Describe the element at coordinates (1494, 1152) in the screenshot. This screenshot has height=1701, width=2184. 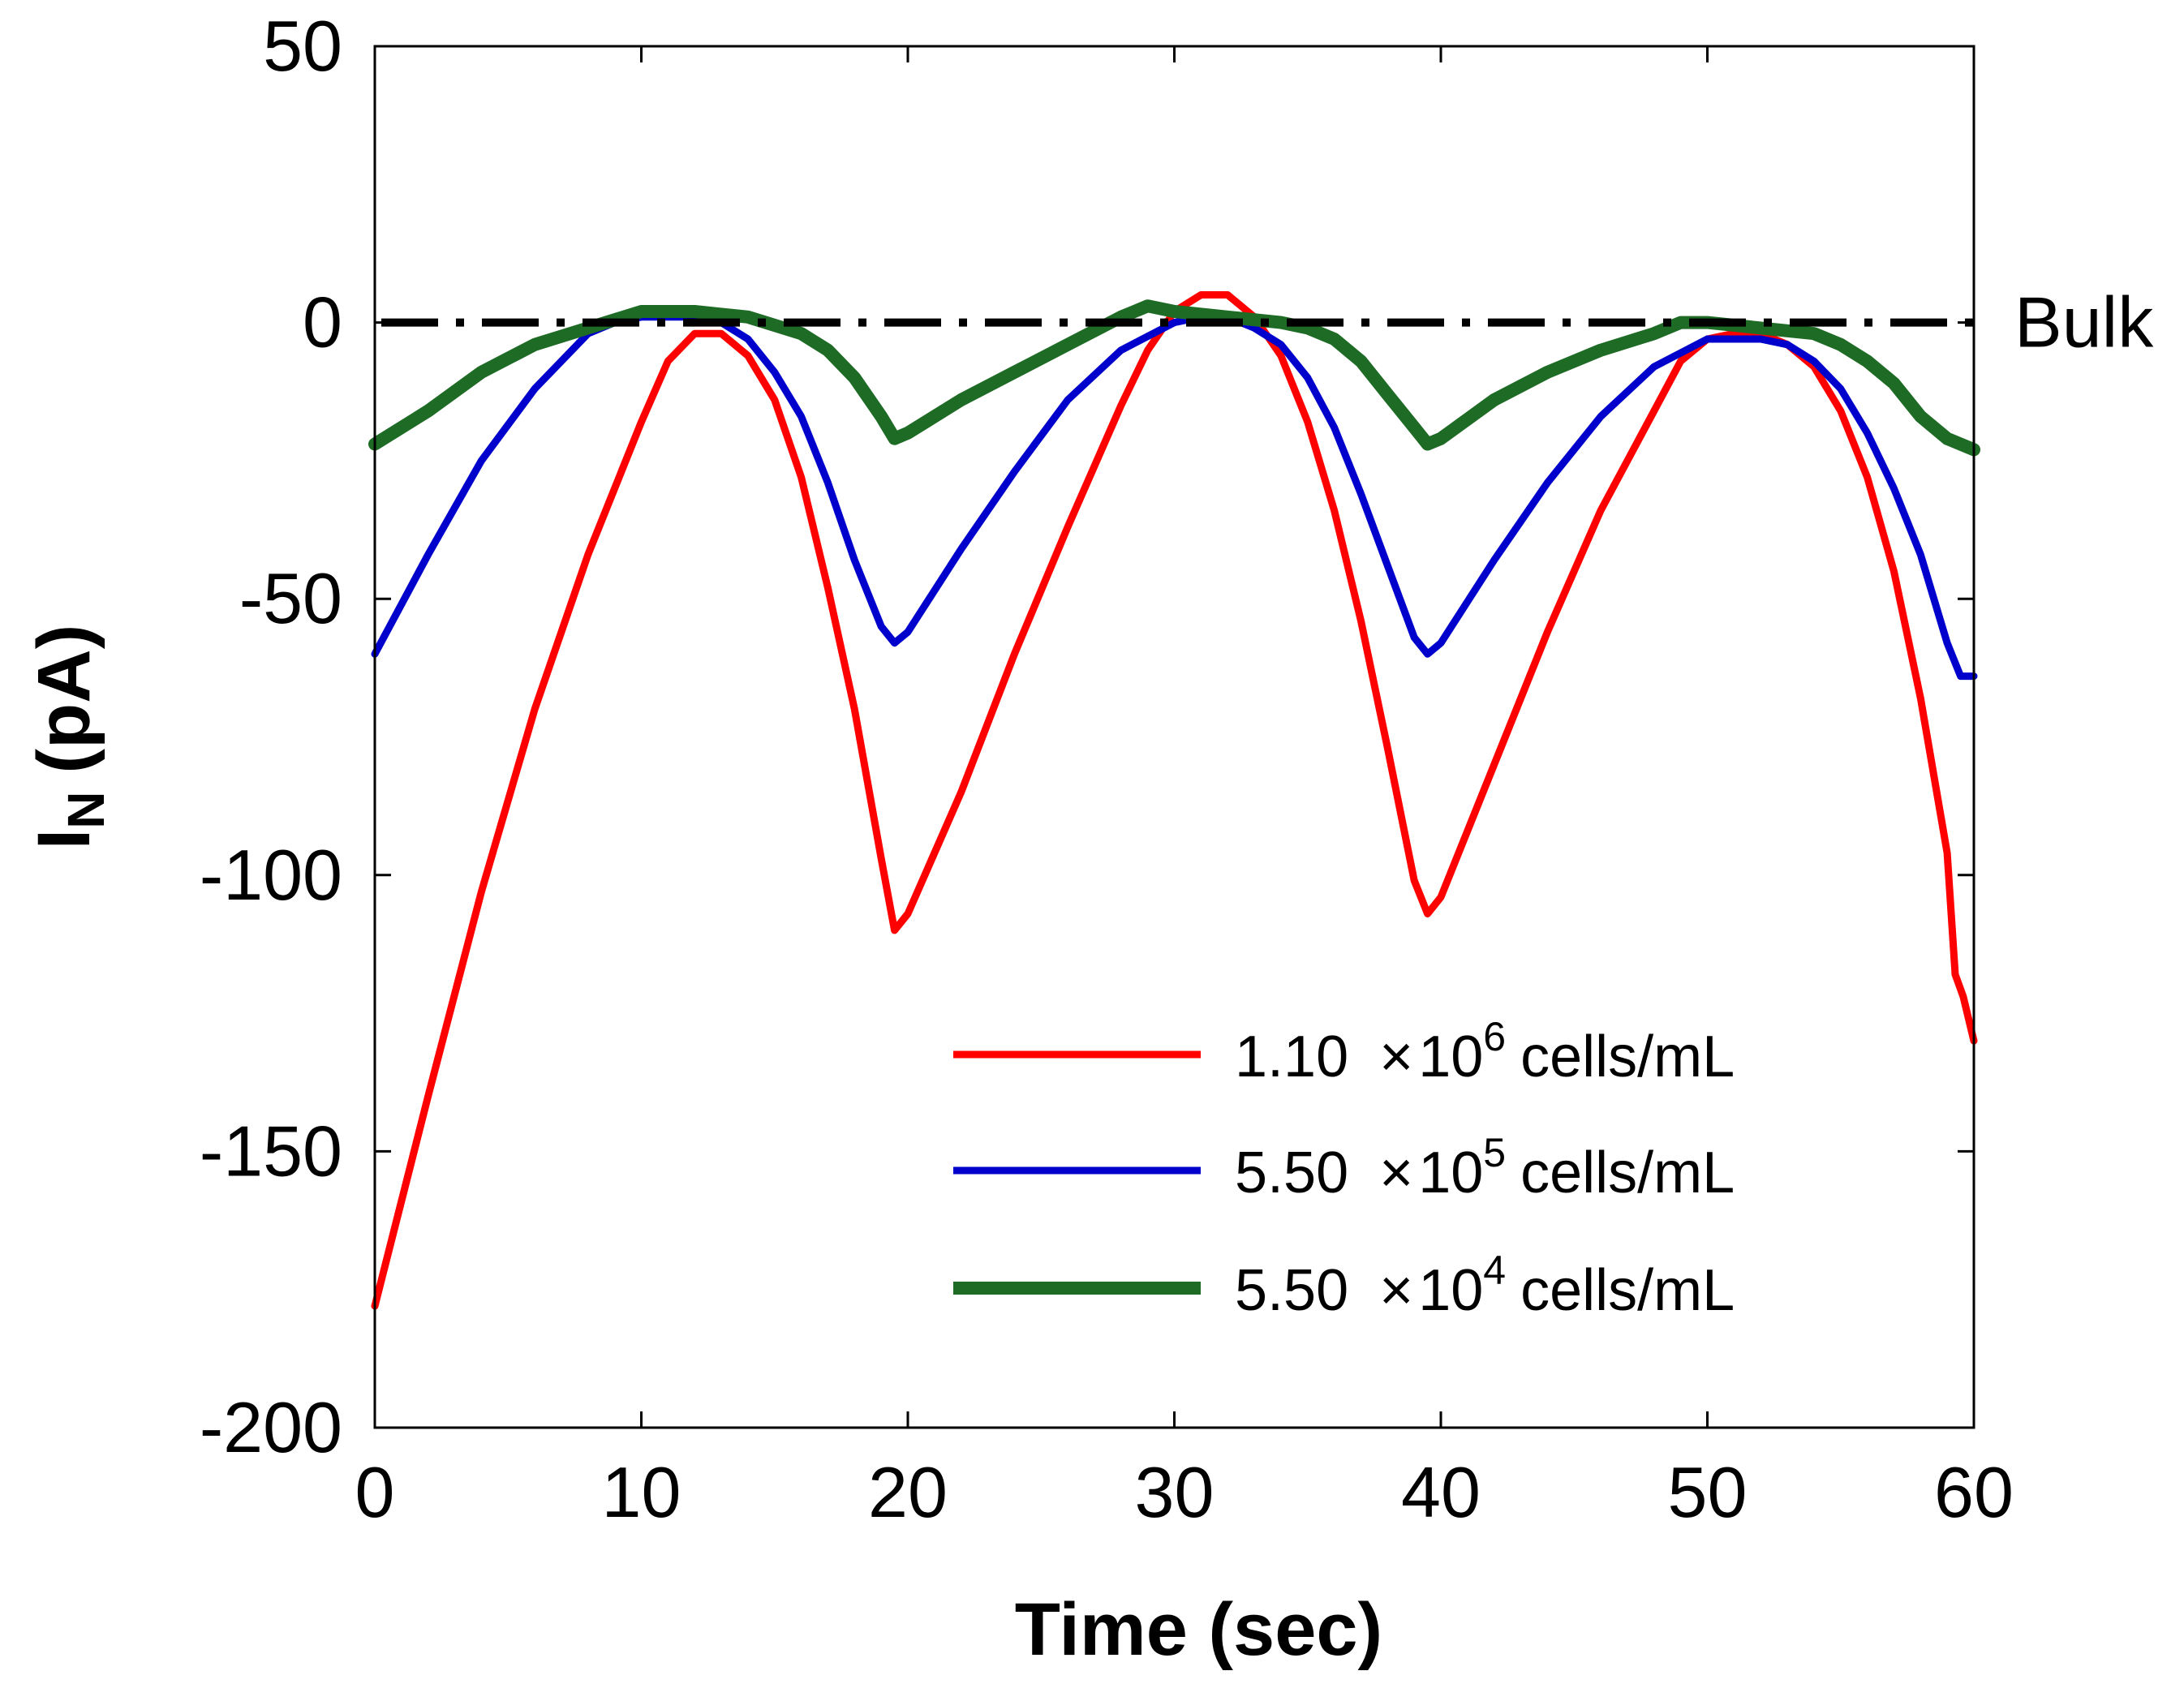
I see `legend-exp: 5` at that location.